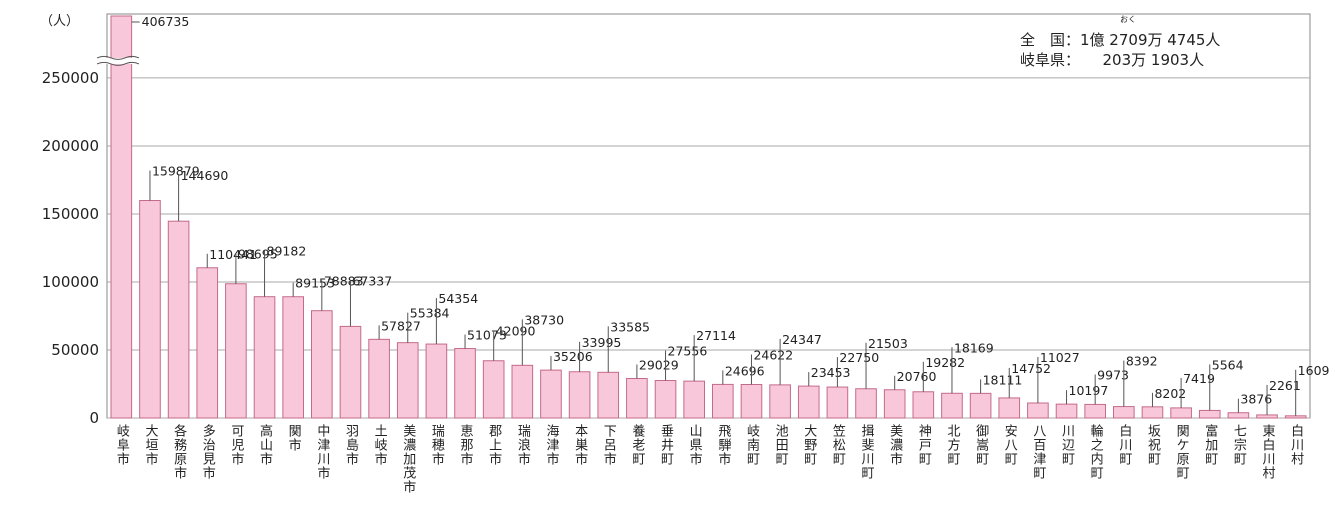 This screenshot has height=505, width=1335. Describe the element at coordinates (1256, 399) in the screenshot. I see `value-label: 3876` at that location.